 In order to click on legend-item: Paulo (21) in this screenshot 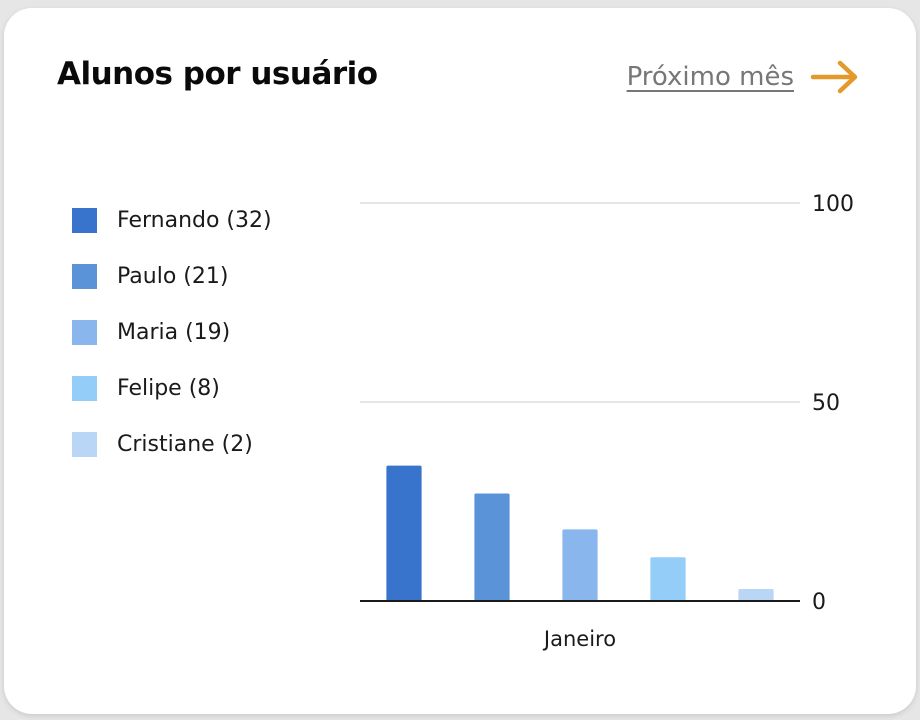, I will do `click(172, 276)`.